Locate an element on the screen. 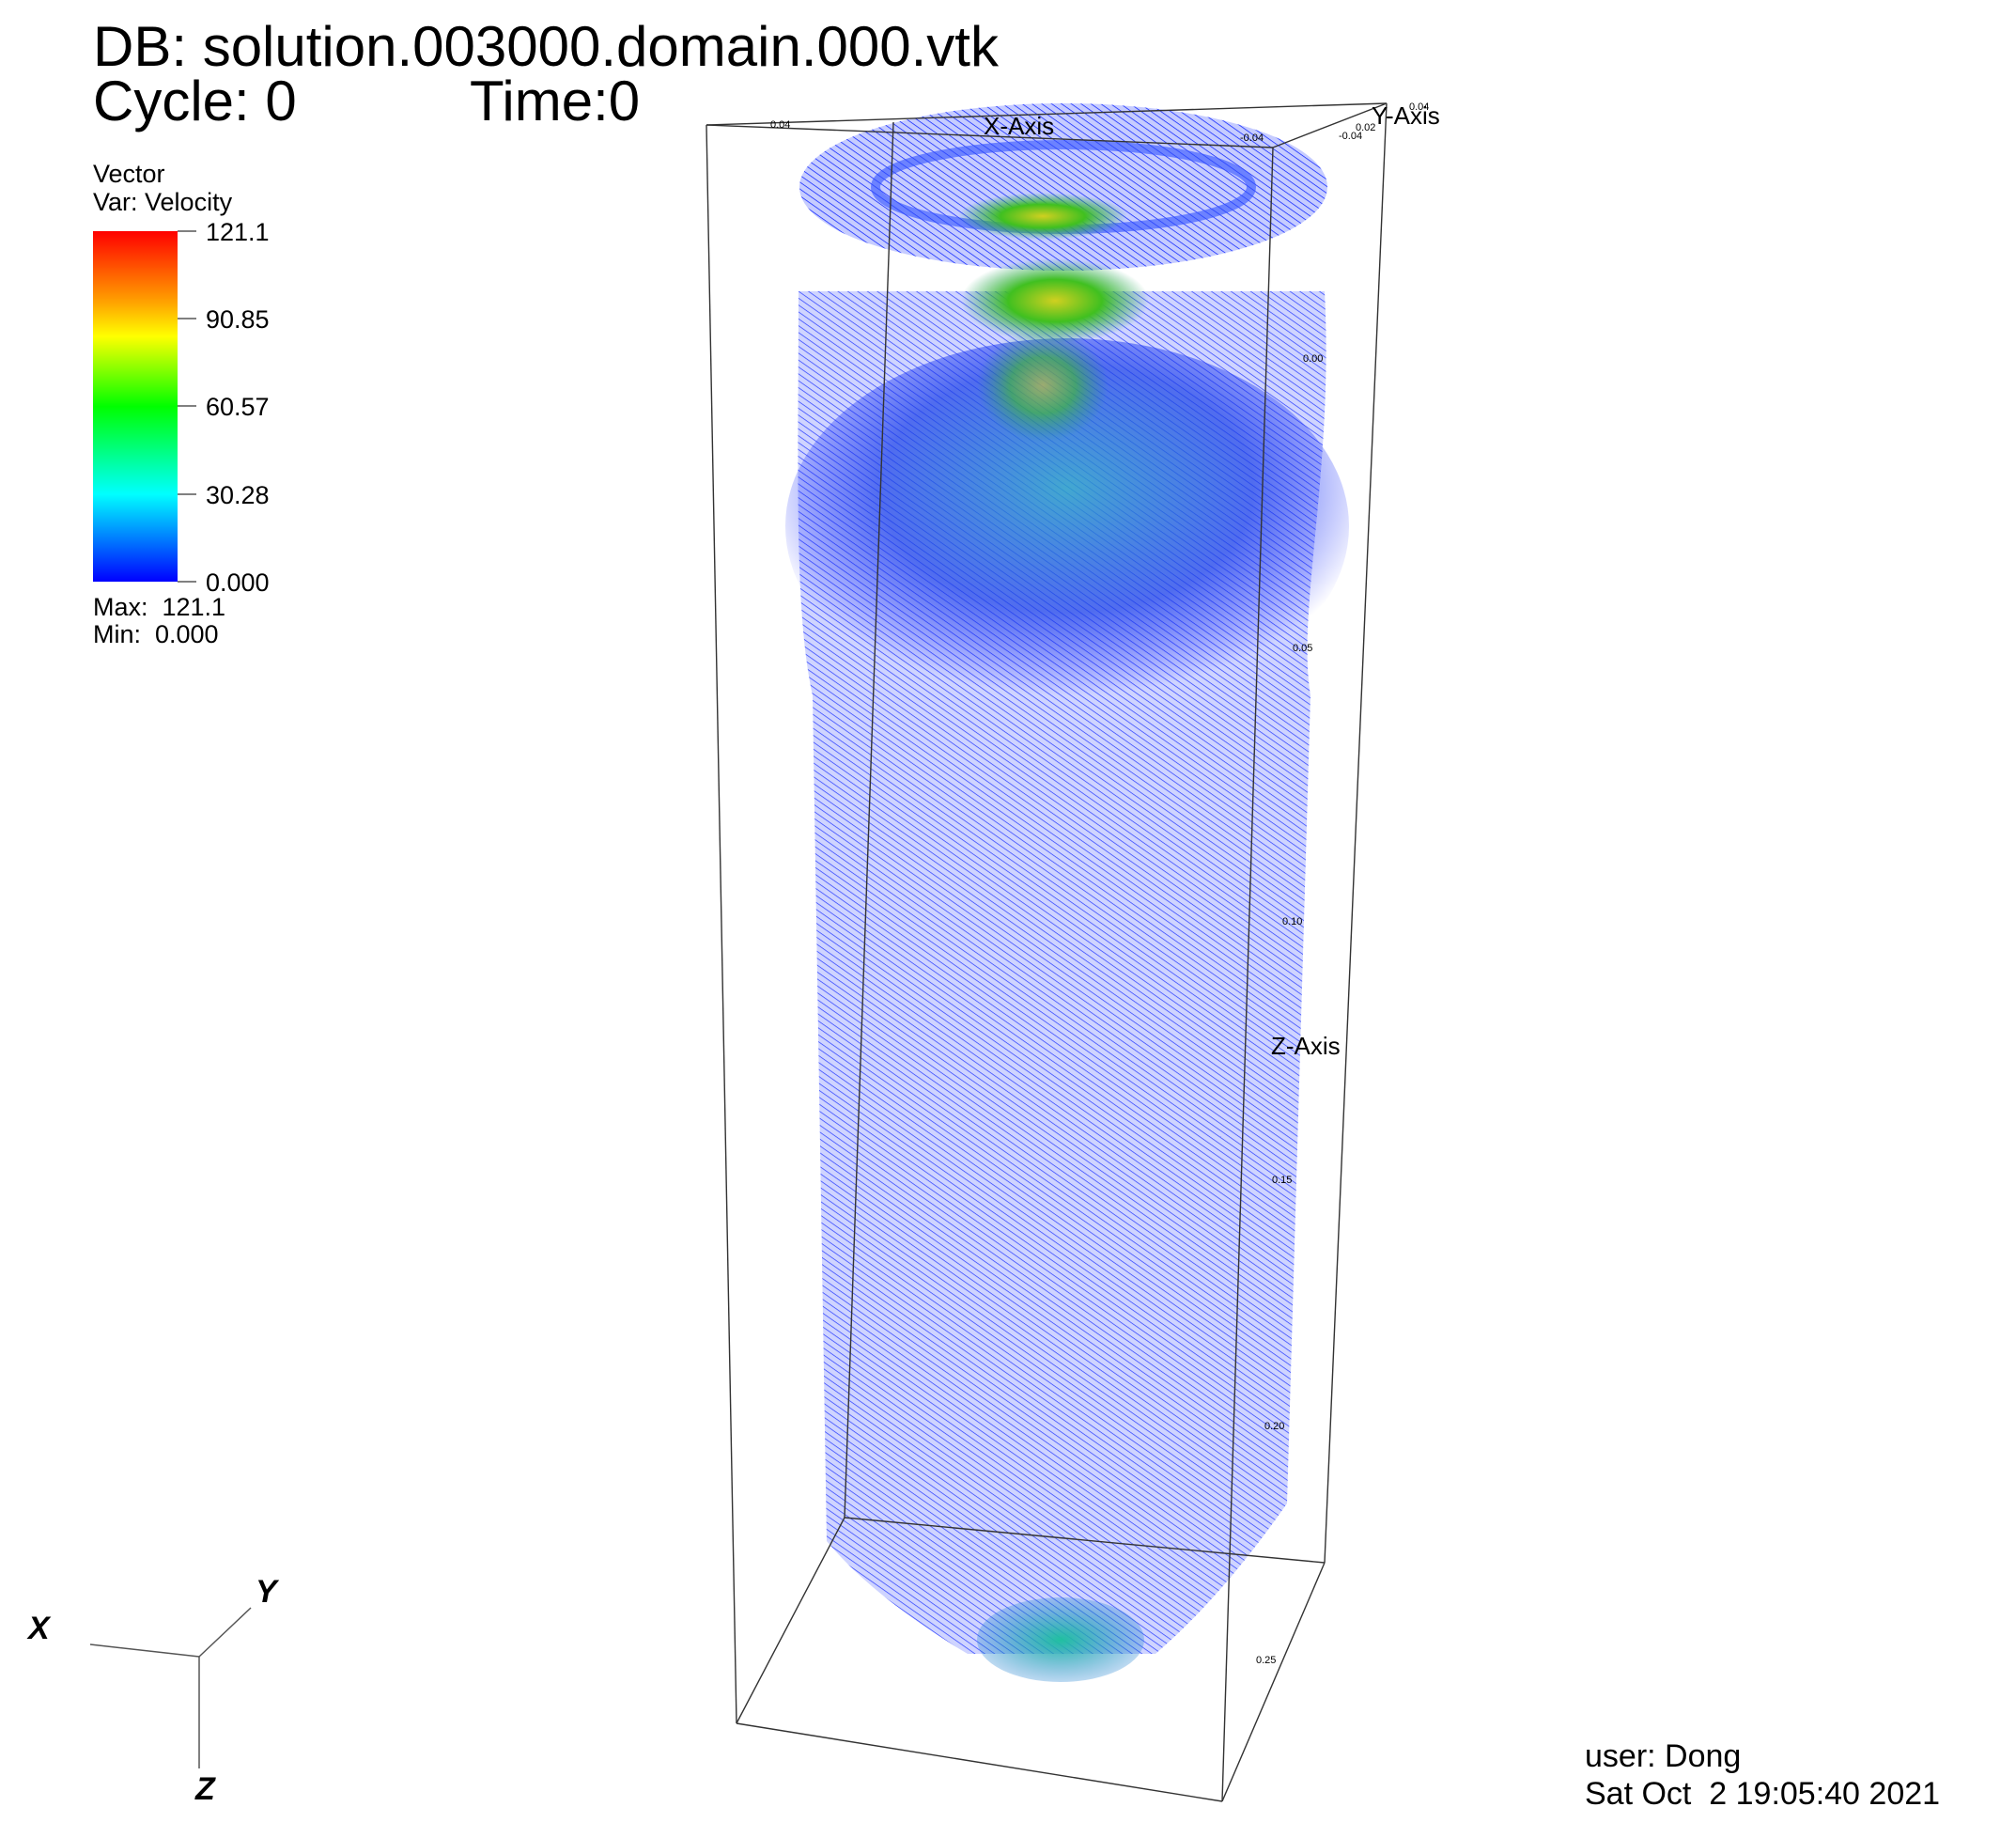 The image size is (2016, 1838). z-tick-label: 0.10 is located at coordinates (1292, 922).